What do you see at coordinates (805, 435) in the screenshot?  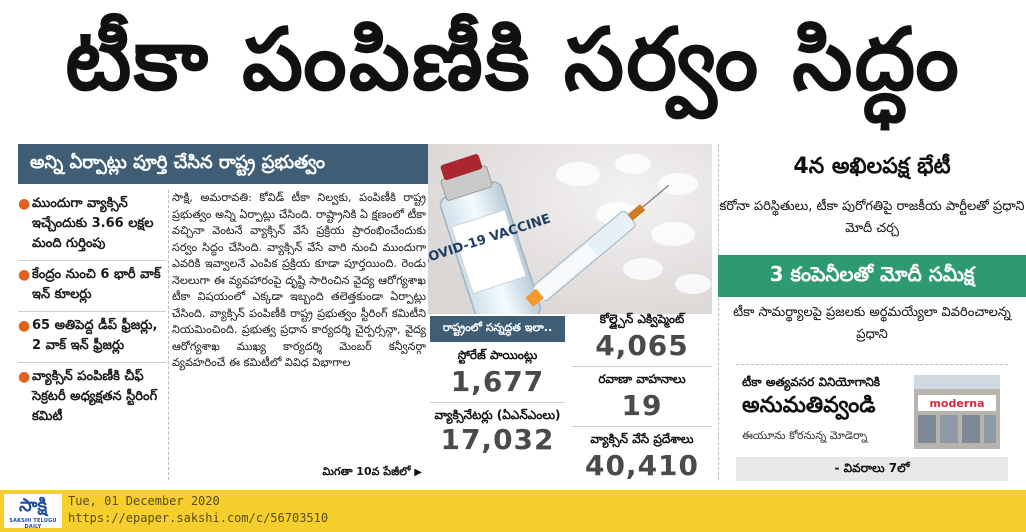 I see `story3-subtitle: ఈయూను కోరనున్న మోడెర్నా` at bounding box center [805, 435].